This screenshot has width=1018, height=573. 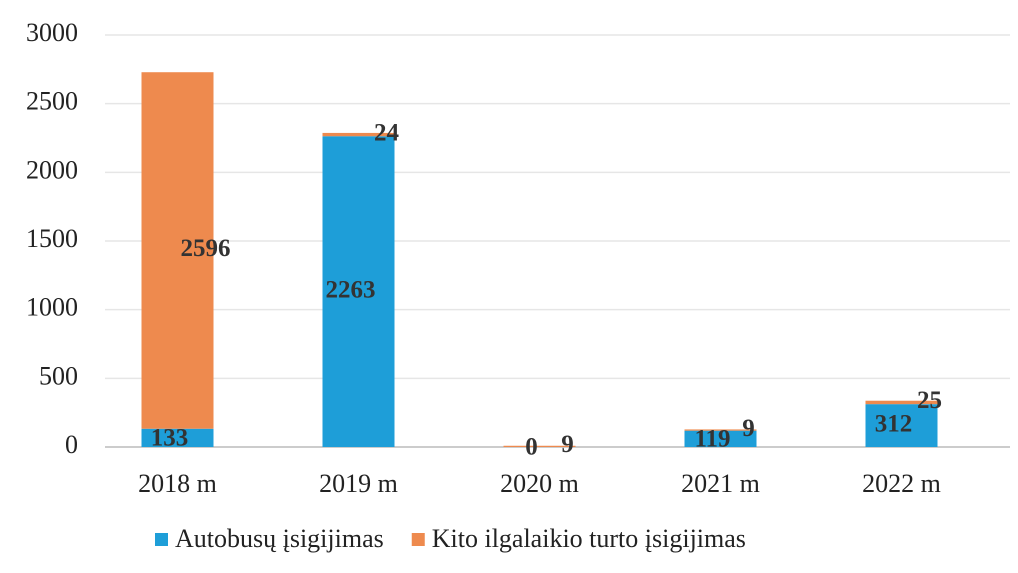 What do you see at coordinates (170, 438) in the screenshot?
I see `data-label: 133` at bounding box center [170, 438].